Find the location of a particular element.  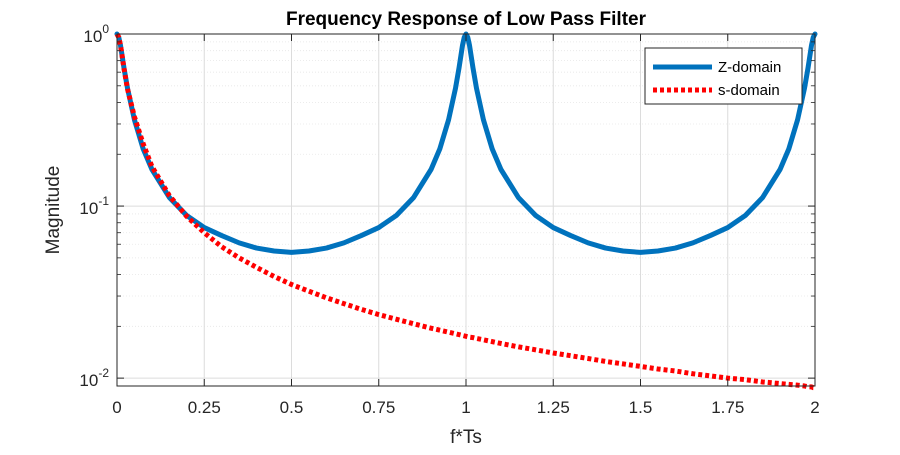

legend-box is located at coordinates (723, 76).